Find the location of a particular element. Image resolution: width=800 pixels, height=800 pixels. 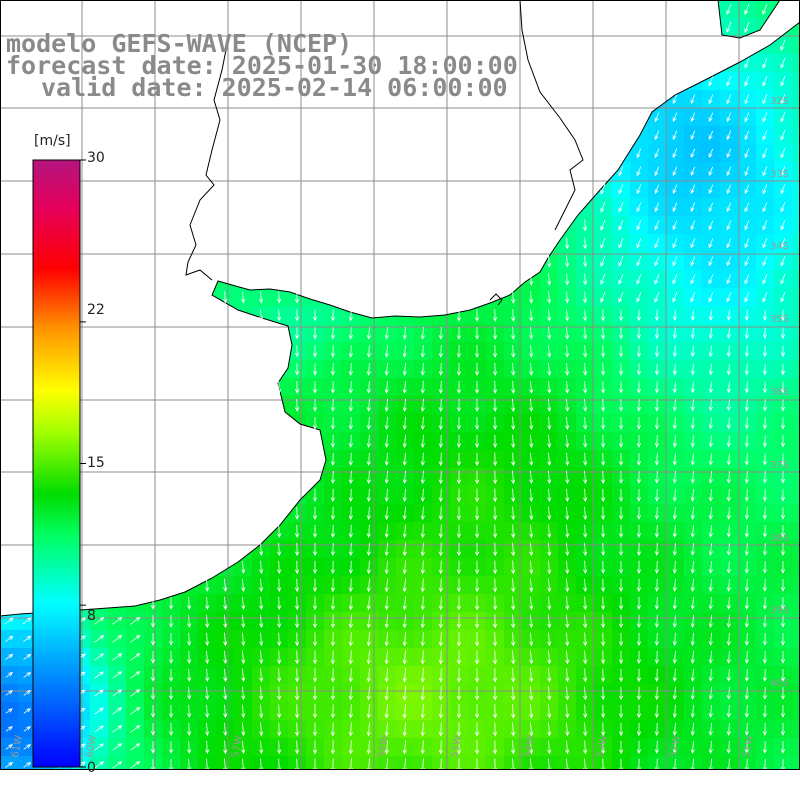

border-river-parana is located at coordinates (207, 160).